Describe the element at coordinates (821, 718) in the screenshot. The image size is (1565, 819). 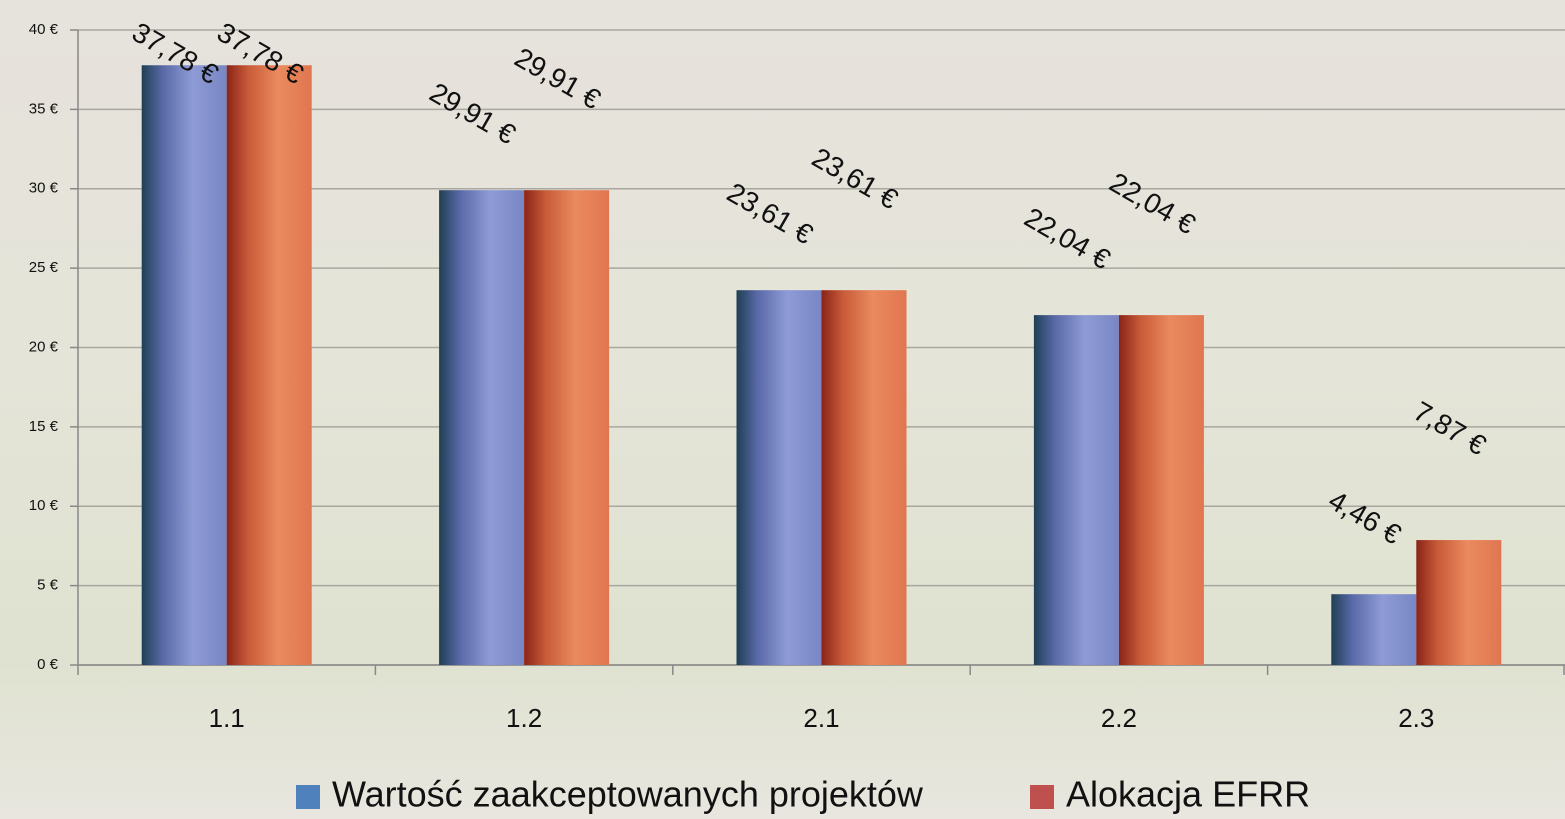
I see `x-tick-label: 2.1` at that location.